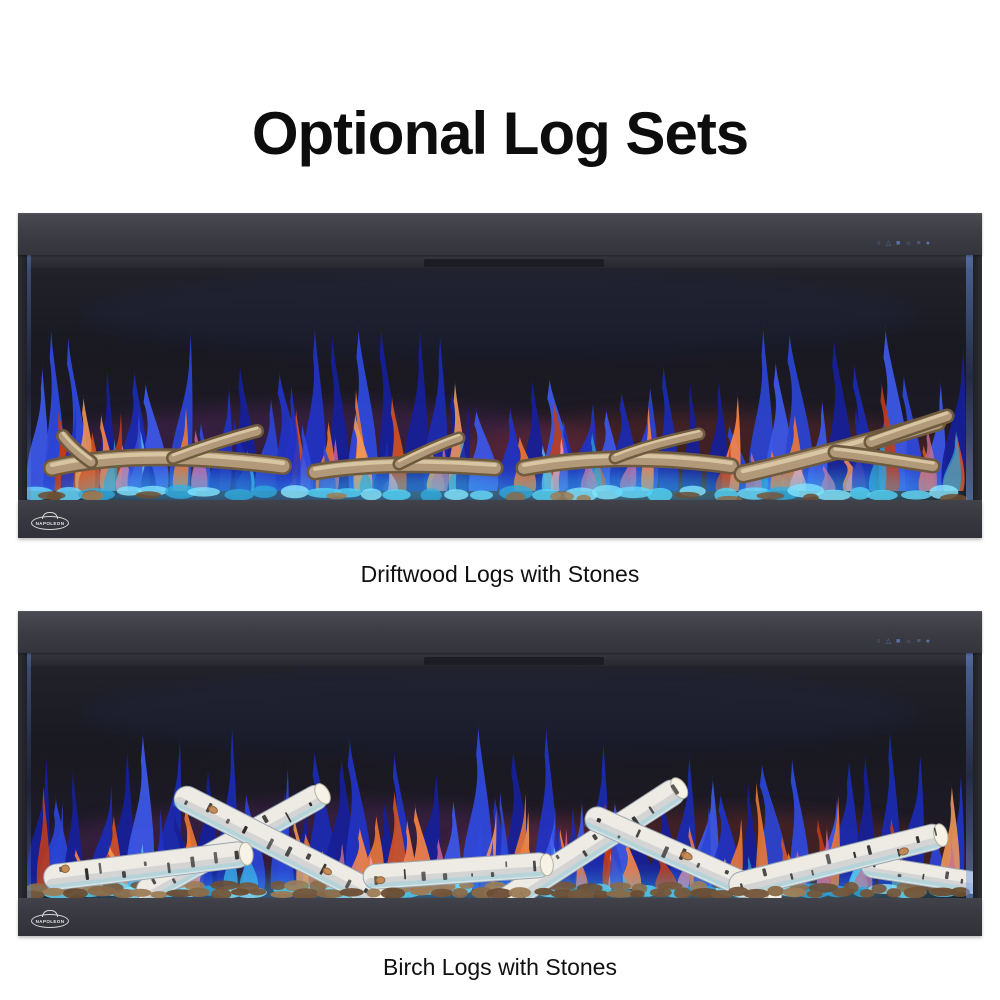  I want to click on caption-driftwood: Driftwood Logs with Stones, so click(500, 574).